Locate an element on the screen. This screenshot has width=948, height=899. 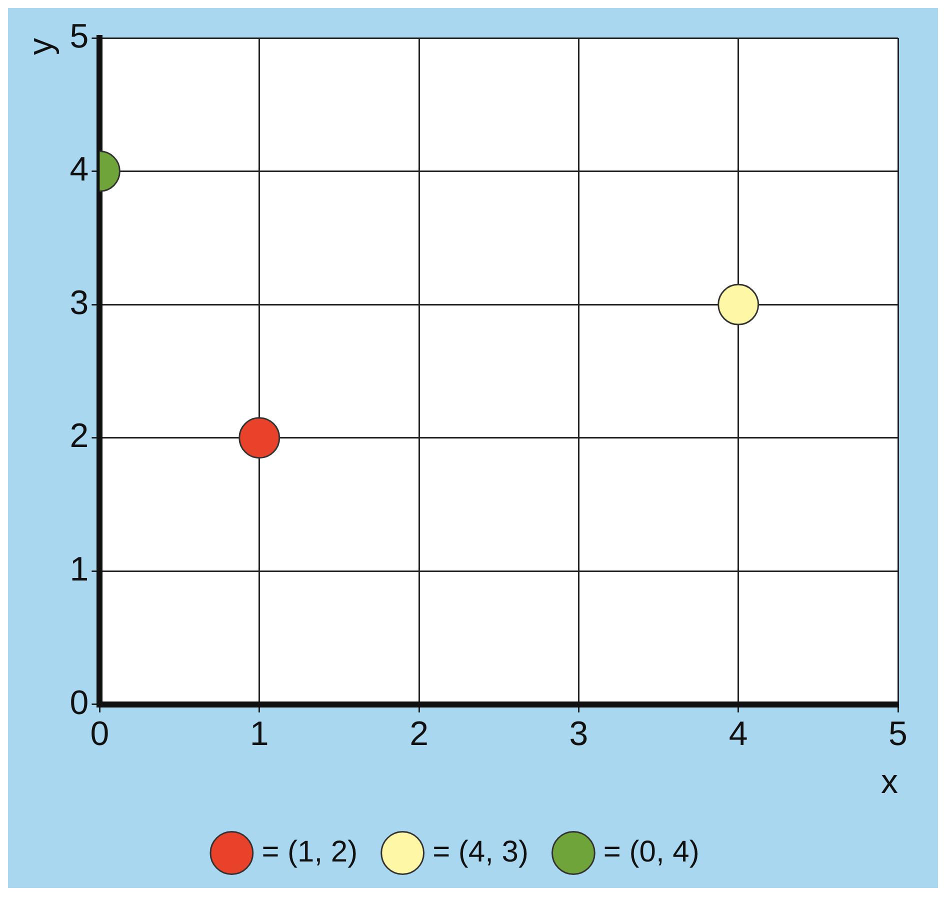
legend-label: = (0, 4) is located at coordinates (651, 851).